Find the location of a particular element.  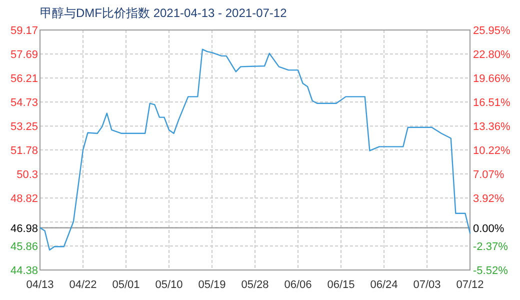

x-tick-label: 06/15 is located at coordinates (341, 285).